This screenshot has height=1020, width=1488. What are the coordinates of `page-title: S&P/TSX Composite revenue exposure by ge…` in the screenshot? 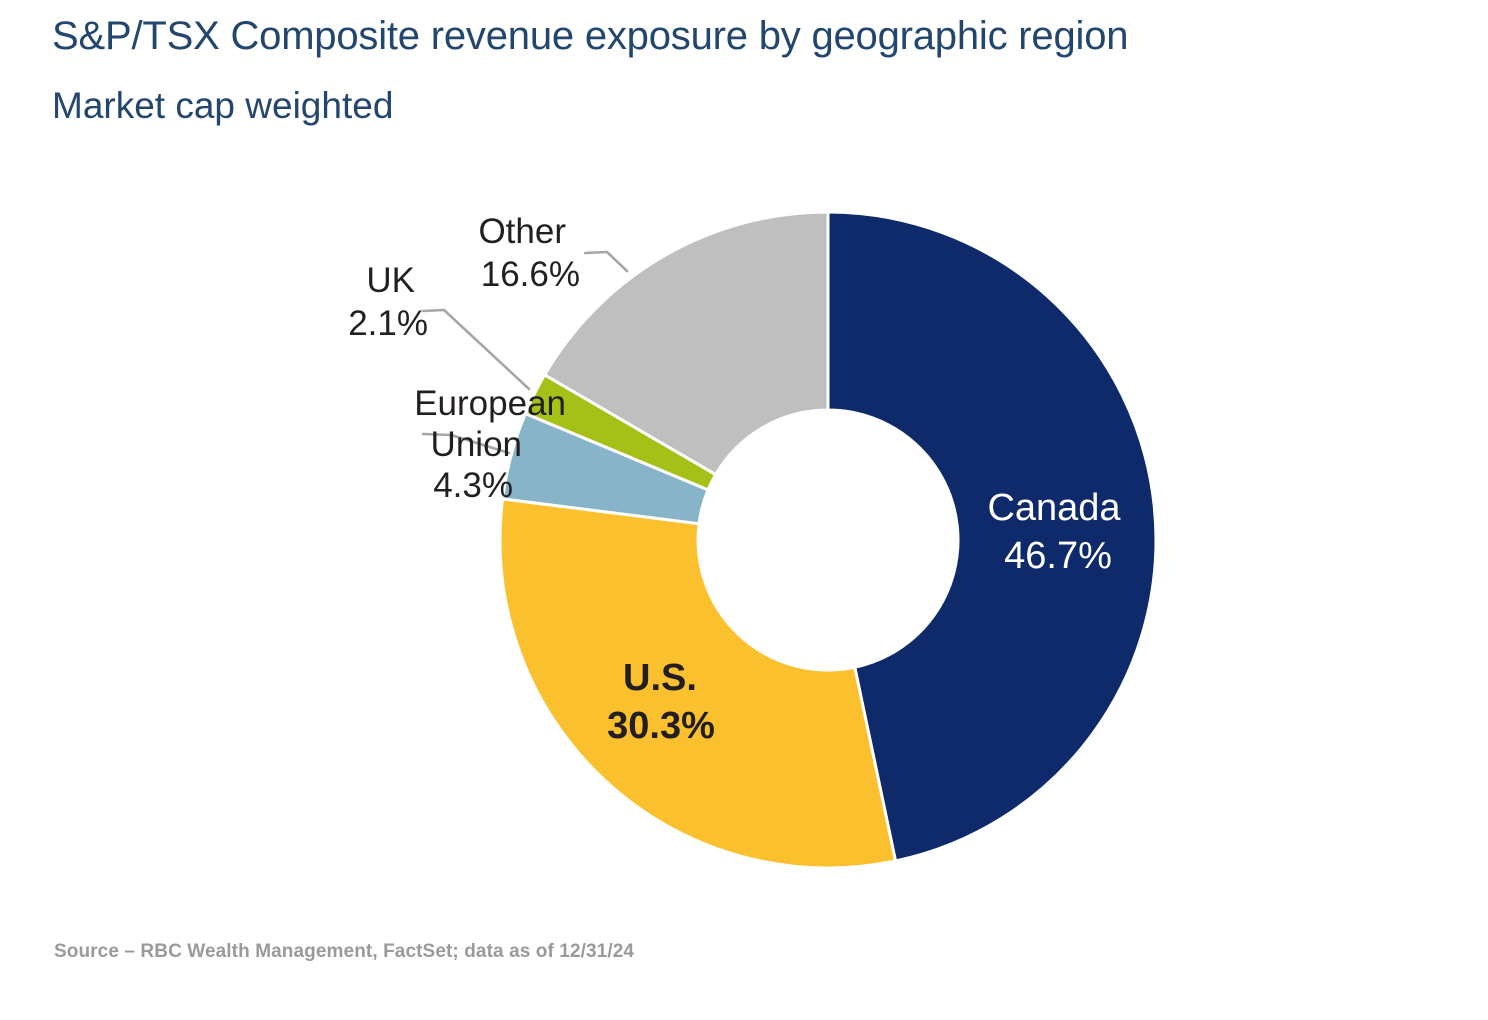 It's located at (590, 36).